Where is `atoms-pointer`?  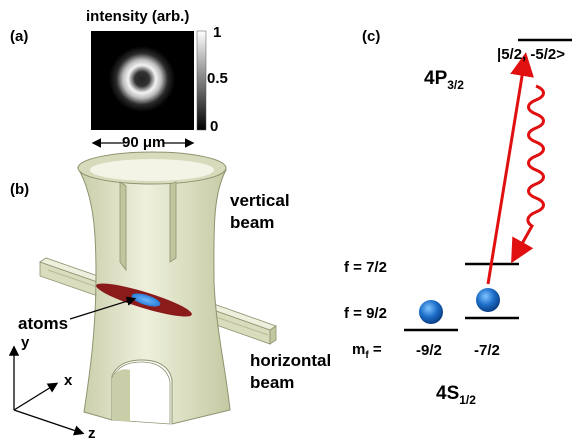 atoms-pointer is located at coordinates (103, 308).